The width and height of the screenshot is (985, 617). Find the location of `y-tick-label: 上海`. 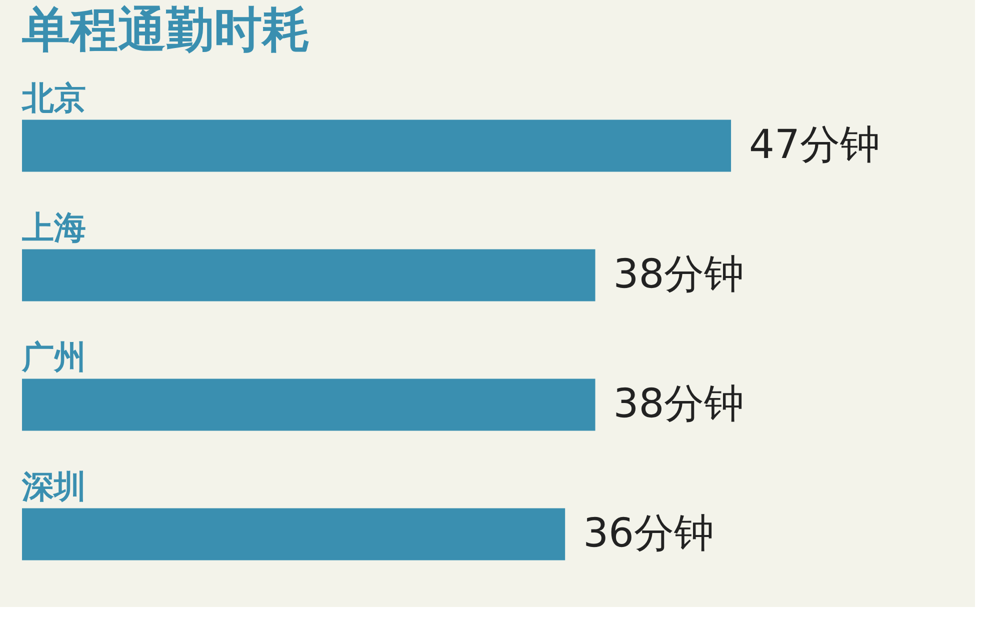

y-tick-label: 上海 is located at coordinates (53, 227).